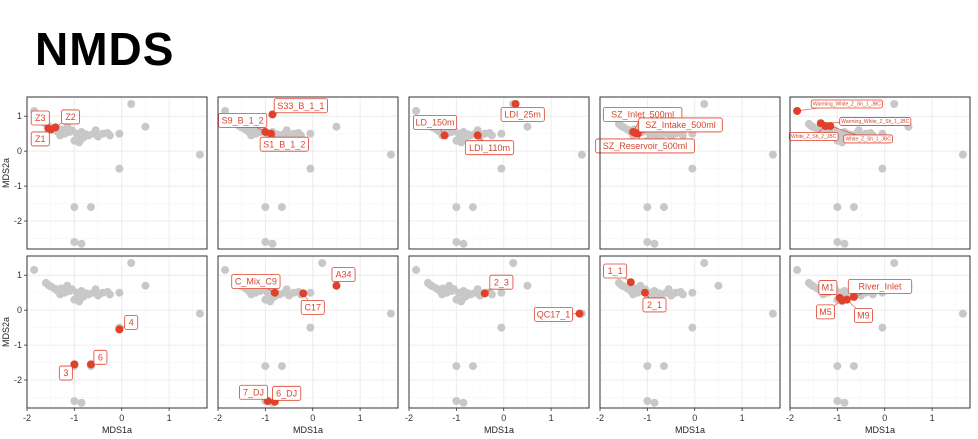  Describe the element at coordinates (100, 357) in the screenshot. I see `point-label: 6` at that location.